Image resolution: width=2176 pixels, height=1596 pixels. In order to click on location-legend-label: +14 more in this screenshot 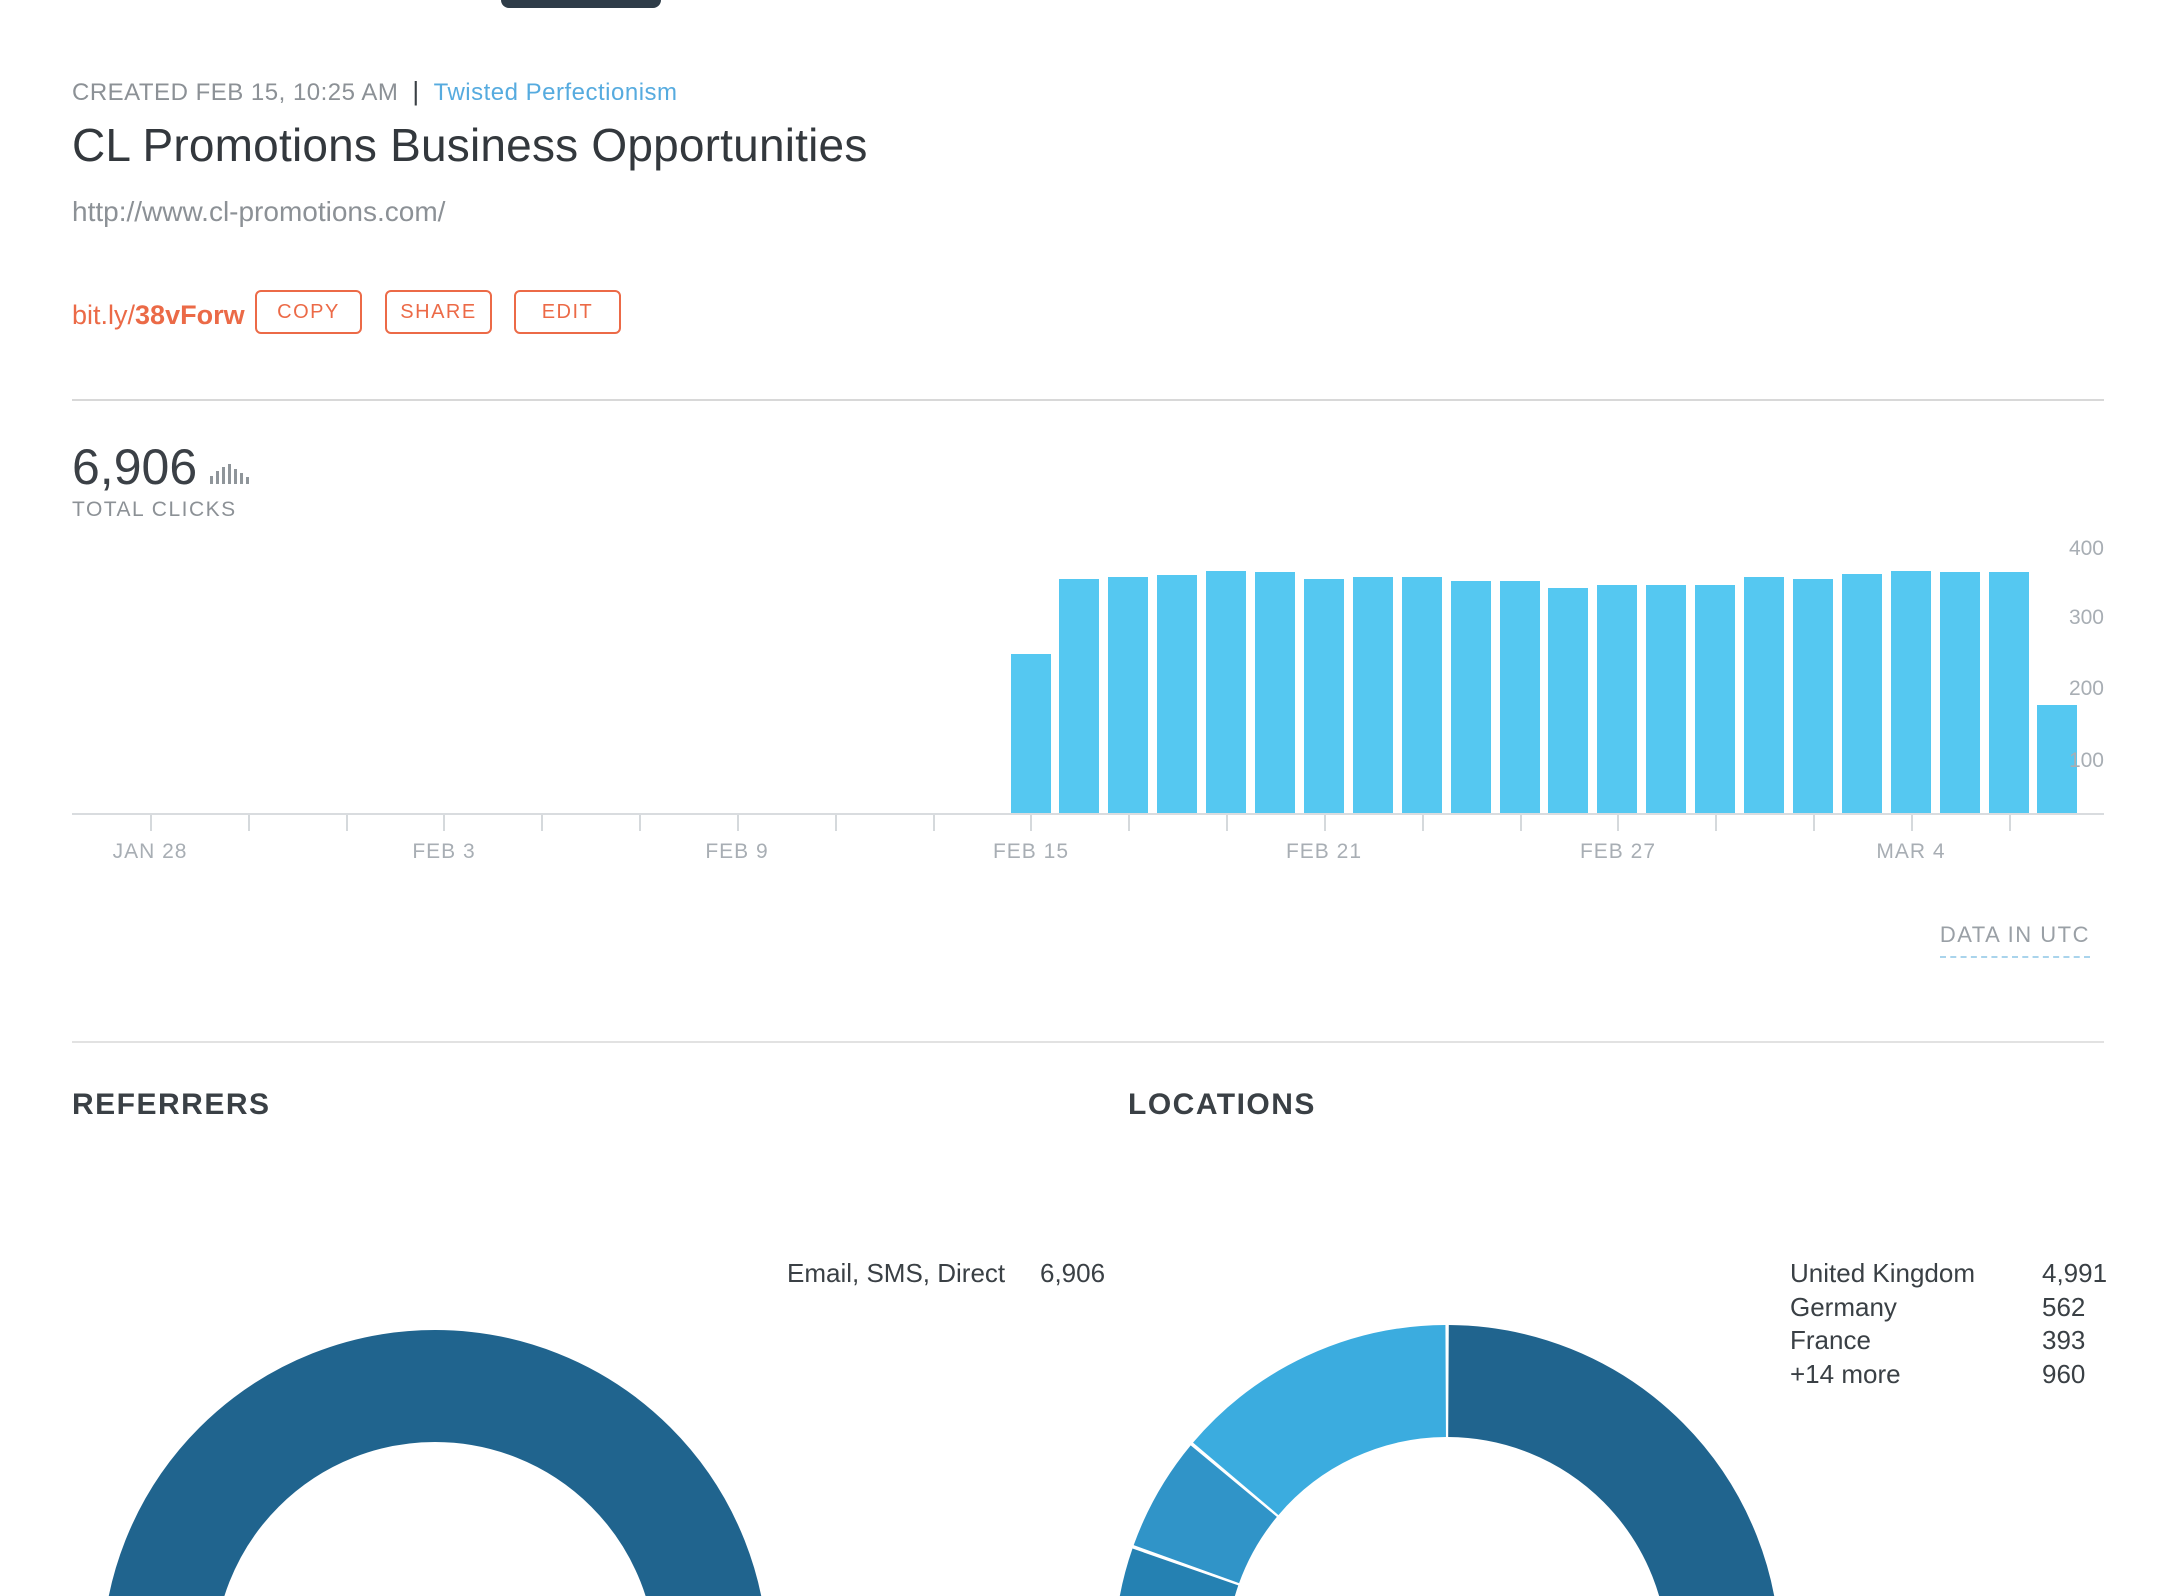, I will do `click(1845, 1374)`.